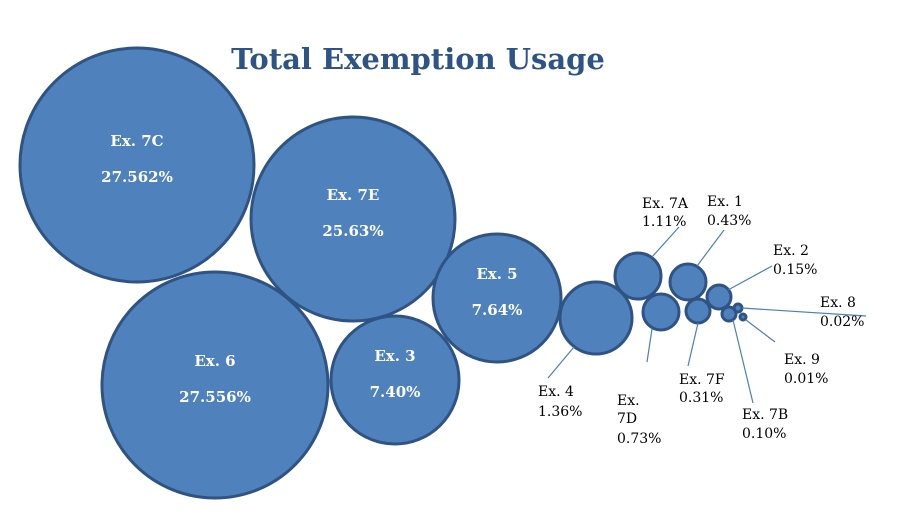 Image resolution: width=900 pixels, height=521 pixels. What do you see at coordinates (137, 165) in the screenshot?
I see `bubble-ex-7c` at bounding box center [137, 165].